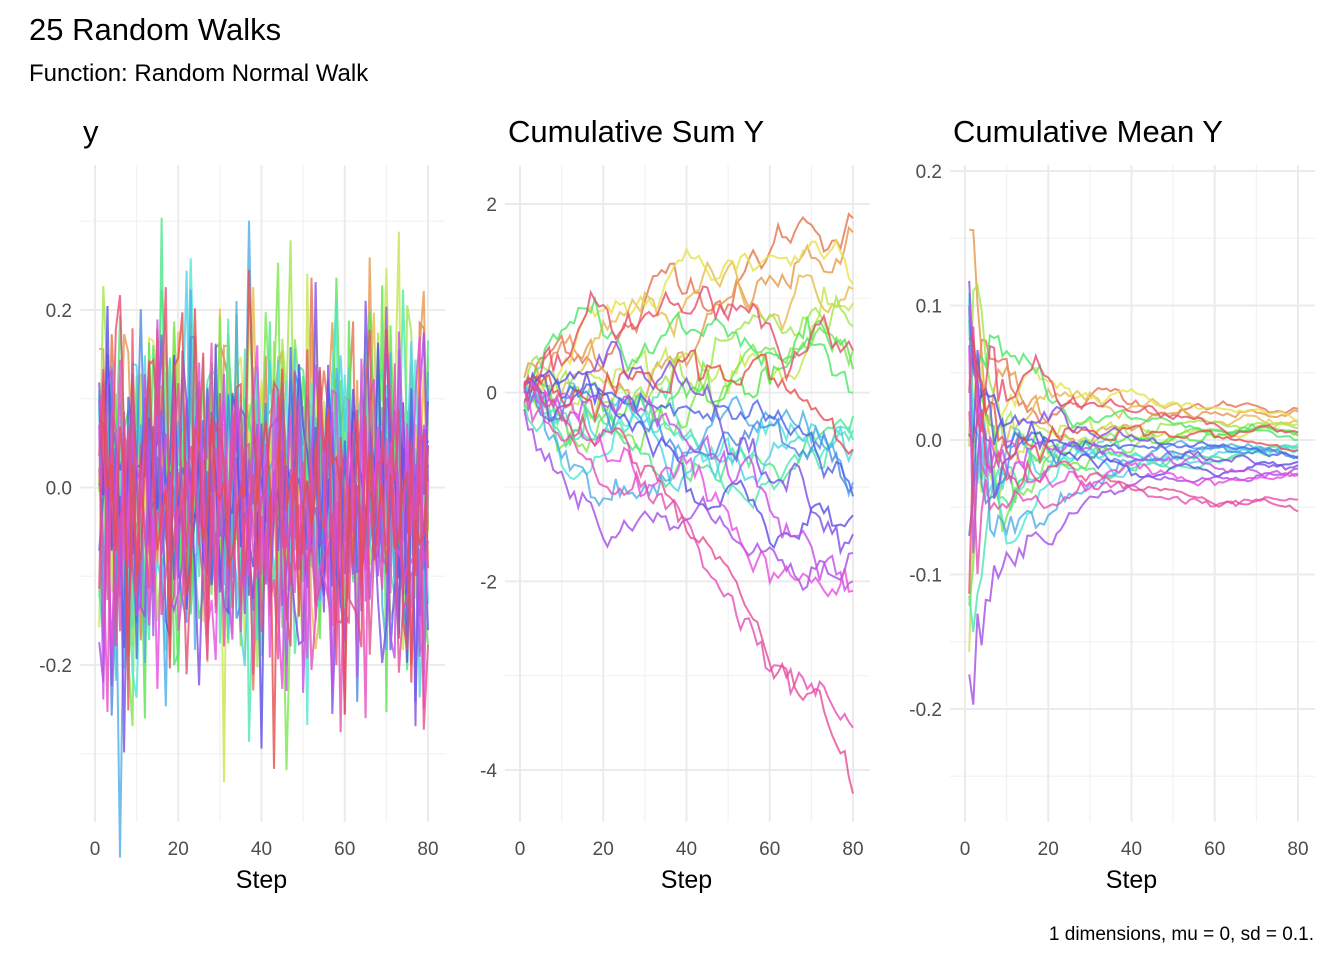 The height and width of the screenshot is (965, 1344). I want to click on panel-title: Cumulative Mean Y, so click(1088, 131).